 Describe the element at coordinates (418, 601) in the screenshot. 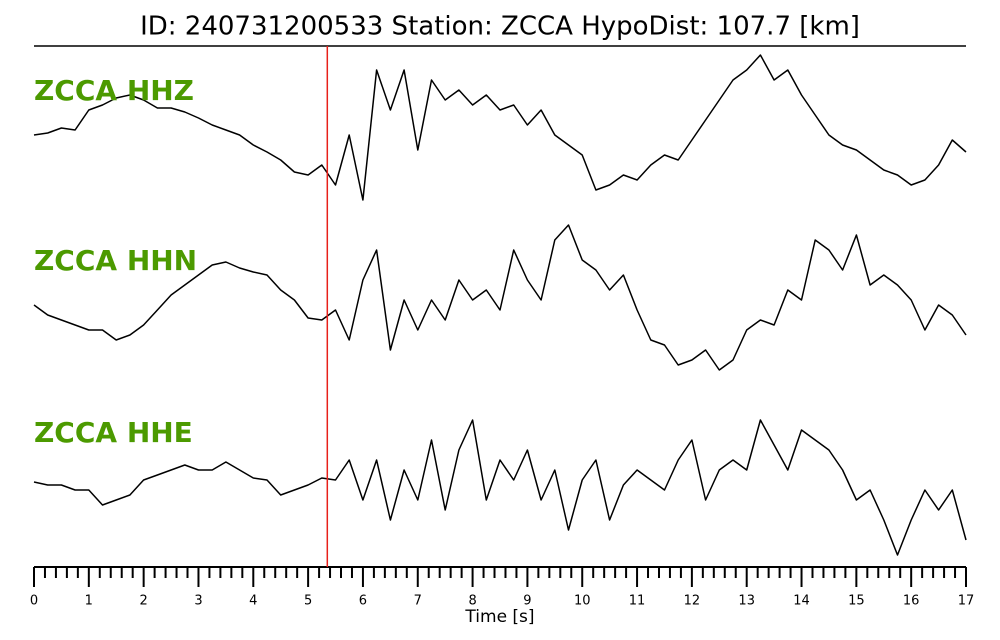

I see `x-tick-label: 7` at that location.